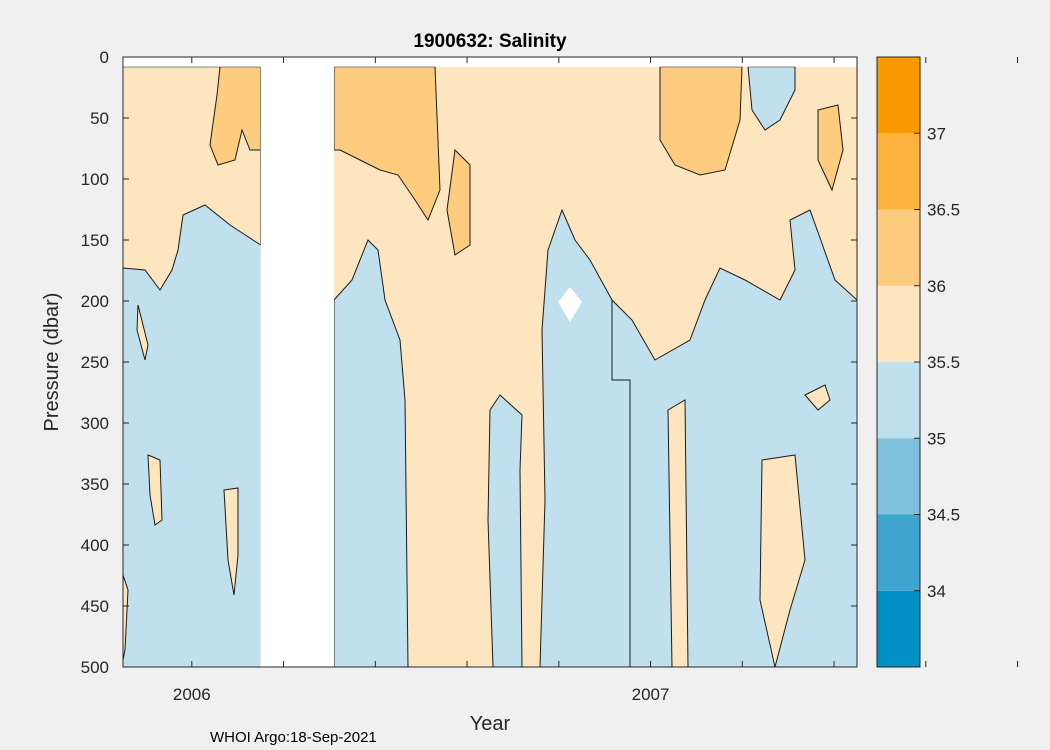 This screenshot has width=1050, height=750. What do you see at coordinates (943, 210) in the screenshot?
I see `colorbar-tick-label-5: 36.5` at bounding box center [943, 210].